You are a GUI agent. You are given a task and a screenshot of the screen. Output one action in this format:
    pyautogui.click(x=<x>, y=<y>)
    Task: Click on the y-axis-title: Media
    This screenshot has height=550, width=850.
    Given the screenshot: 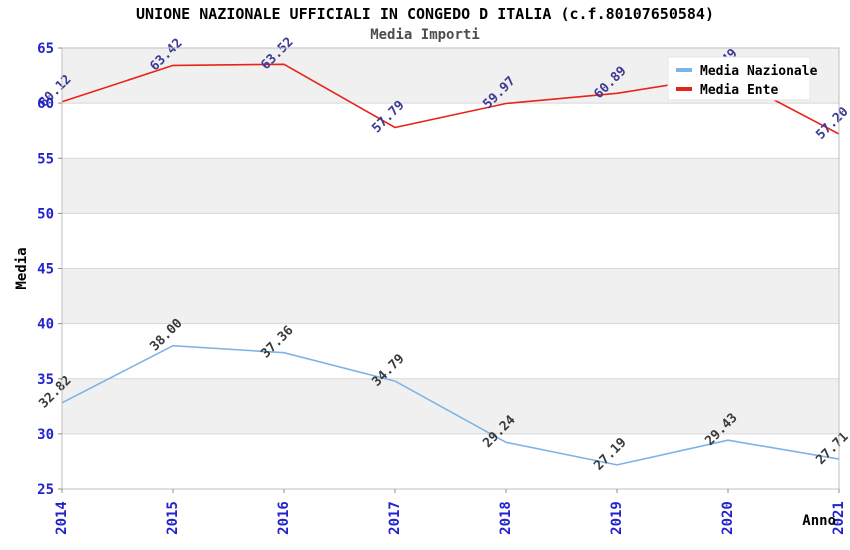 What is the action you would take?
    pyautogui.click(x=22, y=268)
    